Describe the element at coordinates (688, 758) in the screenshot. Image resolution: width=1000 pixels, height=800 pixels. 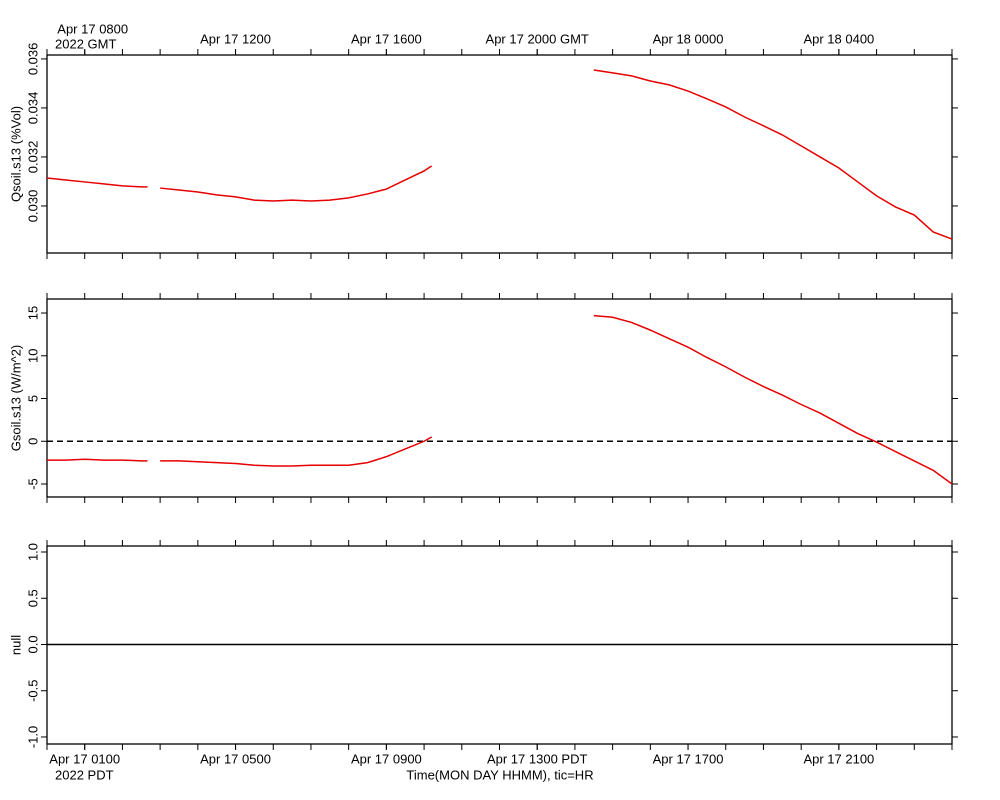
I see `x-tick-label: Apr 17 1700` at that location.